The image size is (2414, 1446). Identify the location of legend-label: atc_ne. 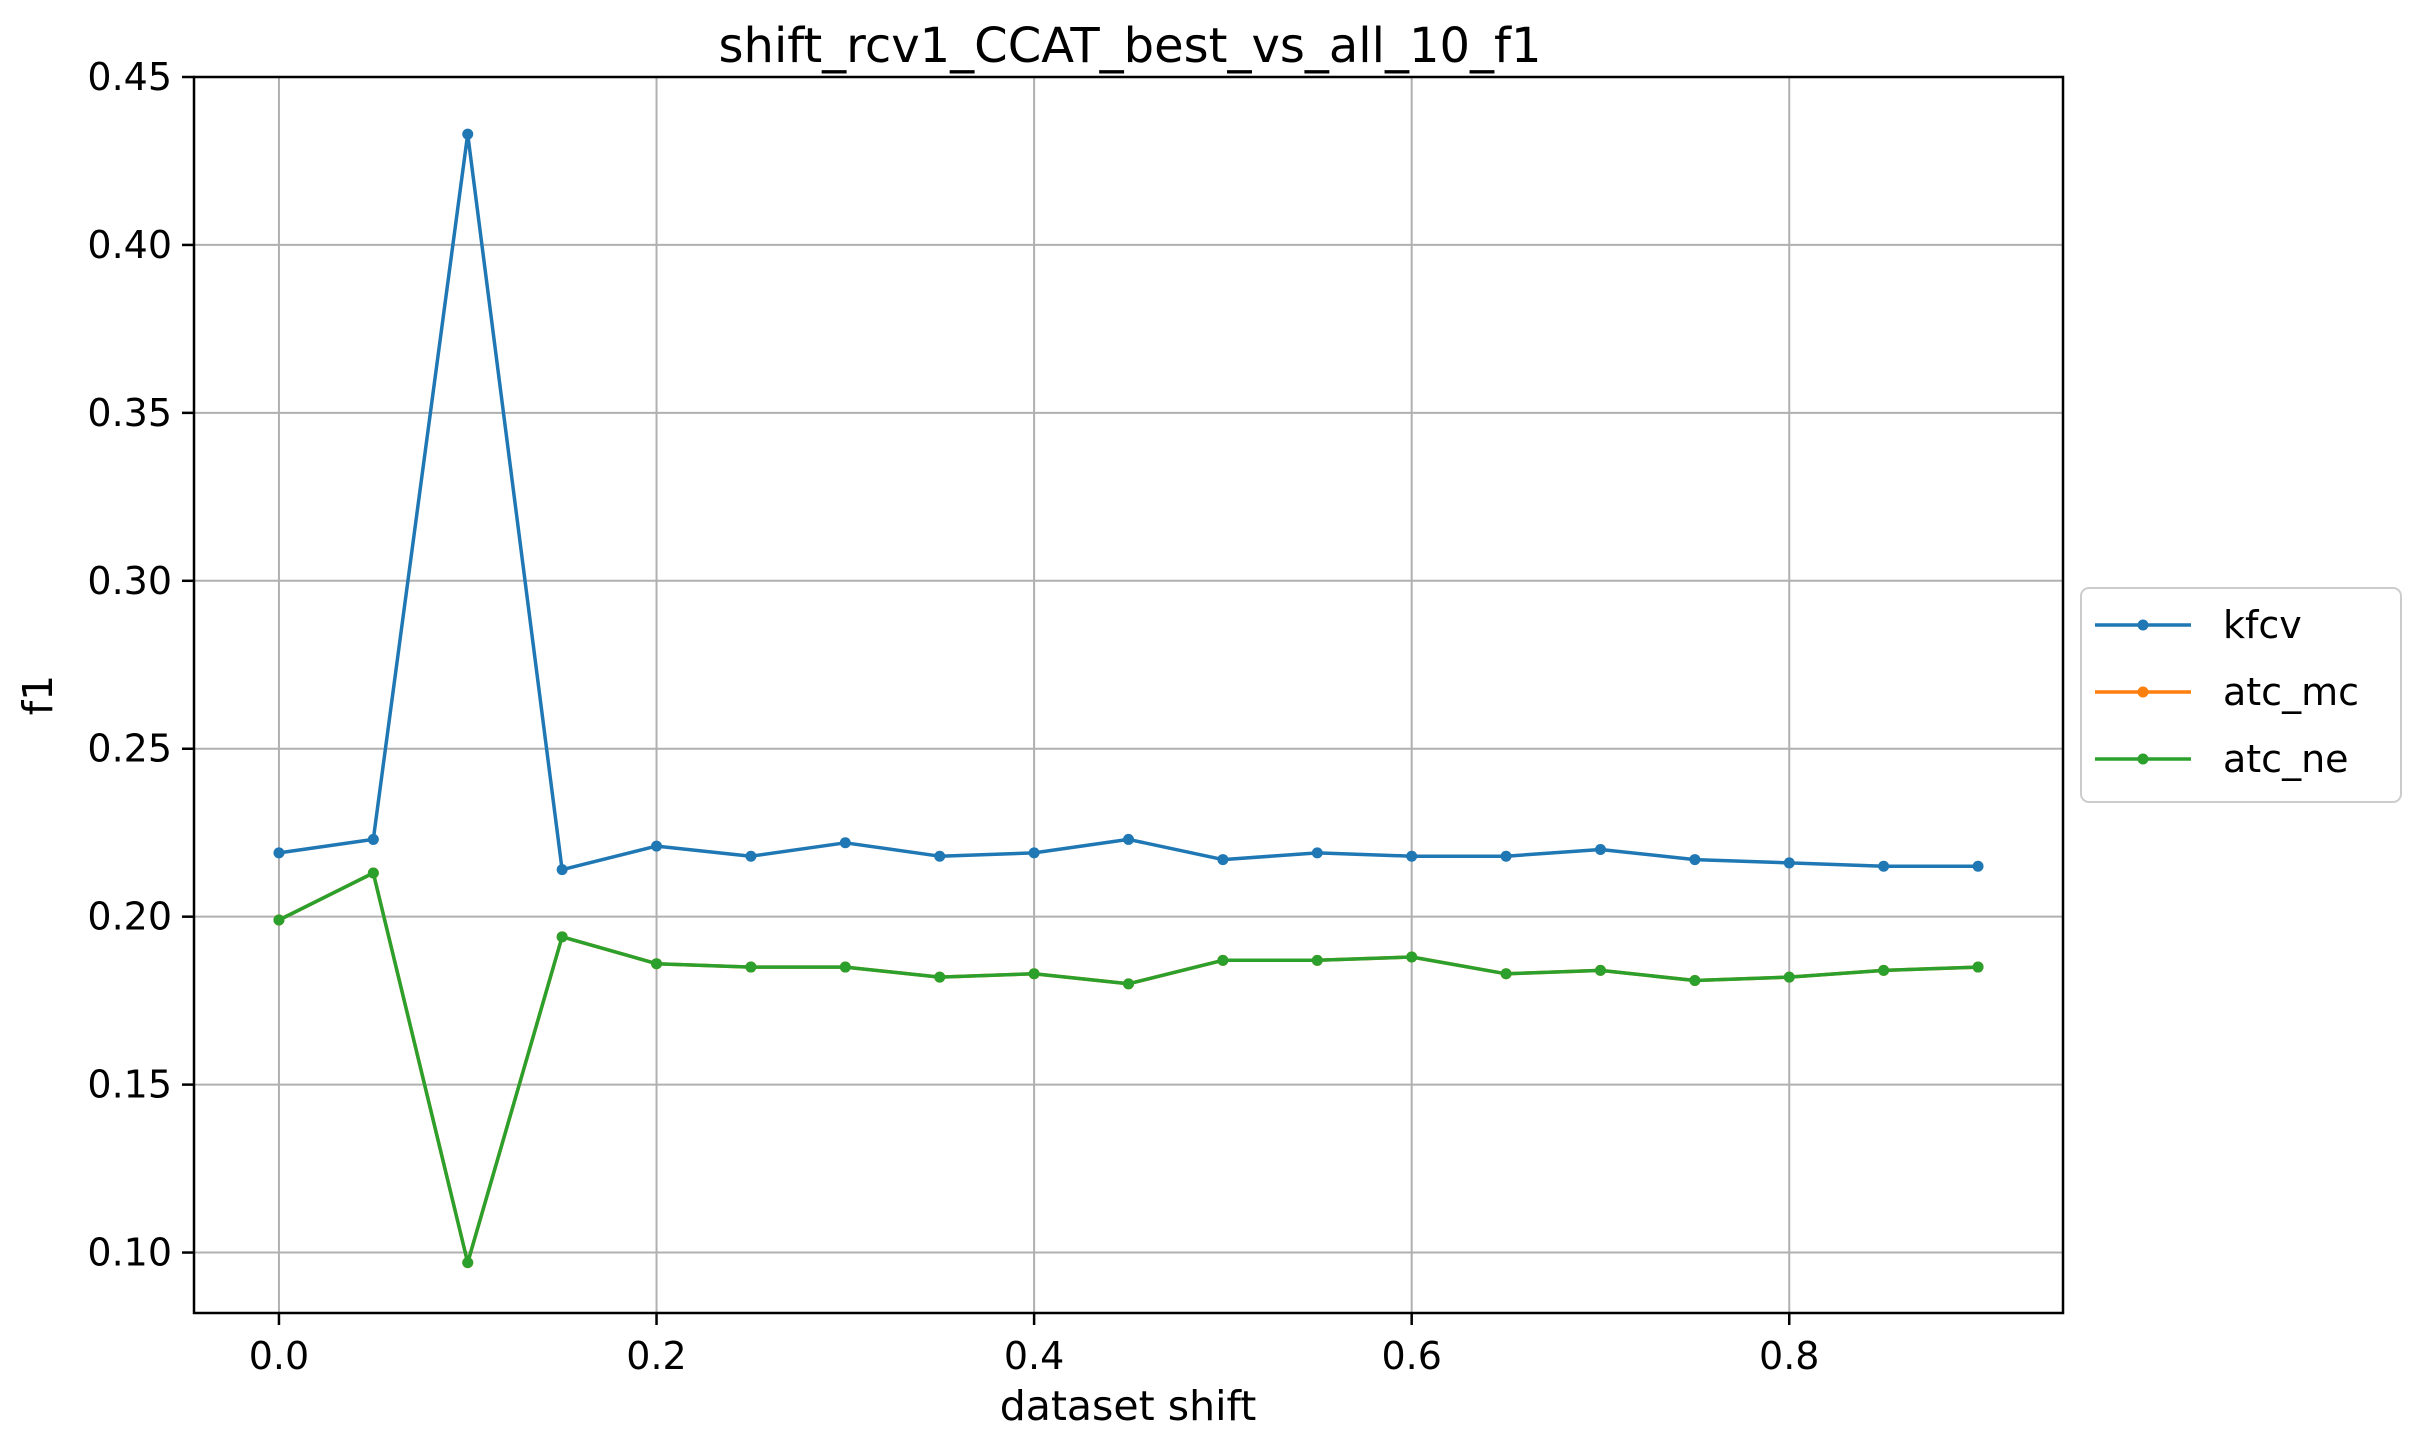
(2286, 759).